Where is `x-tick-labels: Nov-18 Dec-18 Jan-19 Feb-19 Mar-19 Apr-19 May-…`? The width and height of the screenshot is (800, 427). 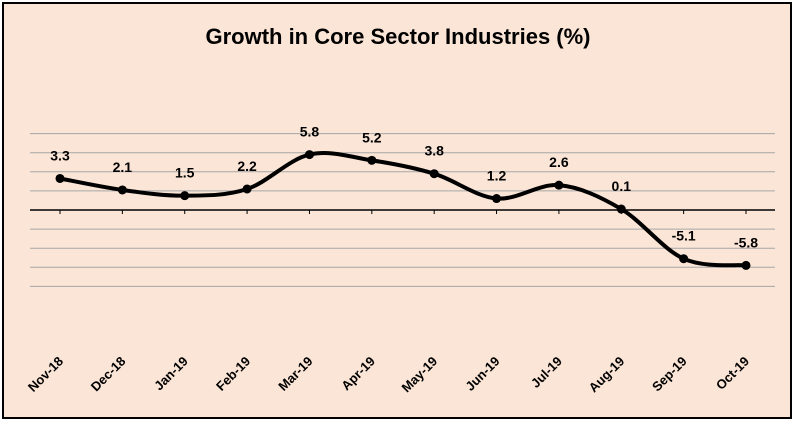 x-tick-labels: Nov-18 Dec-18 Jan-19 Feb-19 Mar-19 Apr-19 May-… is located at coordinates (388, 375).